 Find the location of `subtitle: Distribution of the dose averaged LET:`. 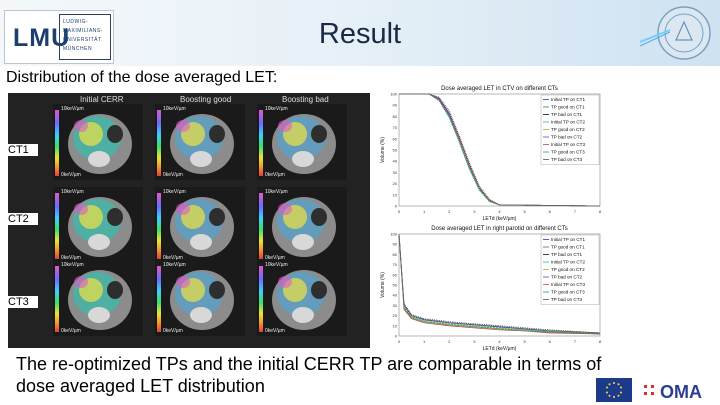

subtitle: Distribution of the dose averaged LET: is located at coordinates (142, 77).